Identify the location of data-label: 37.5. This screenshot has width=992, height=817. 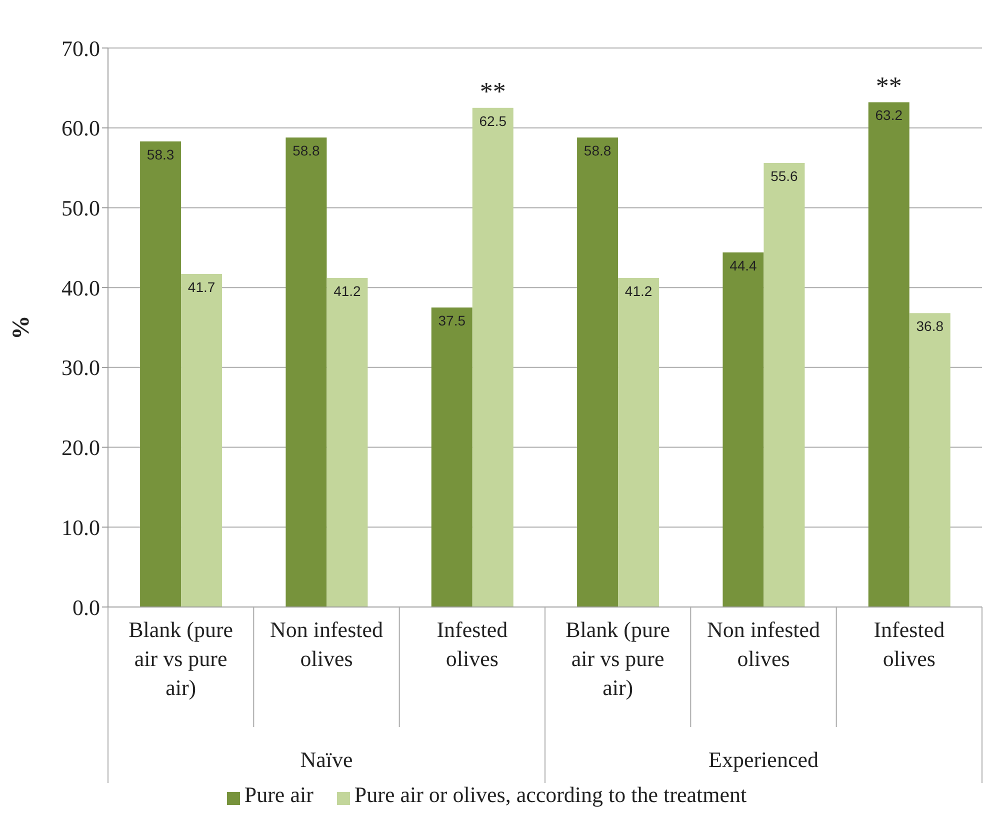
(452, 320).